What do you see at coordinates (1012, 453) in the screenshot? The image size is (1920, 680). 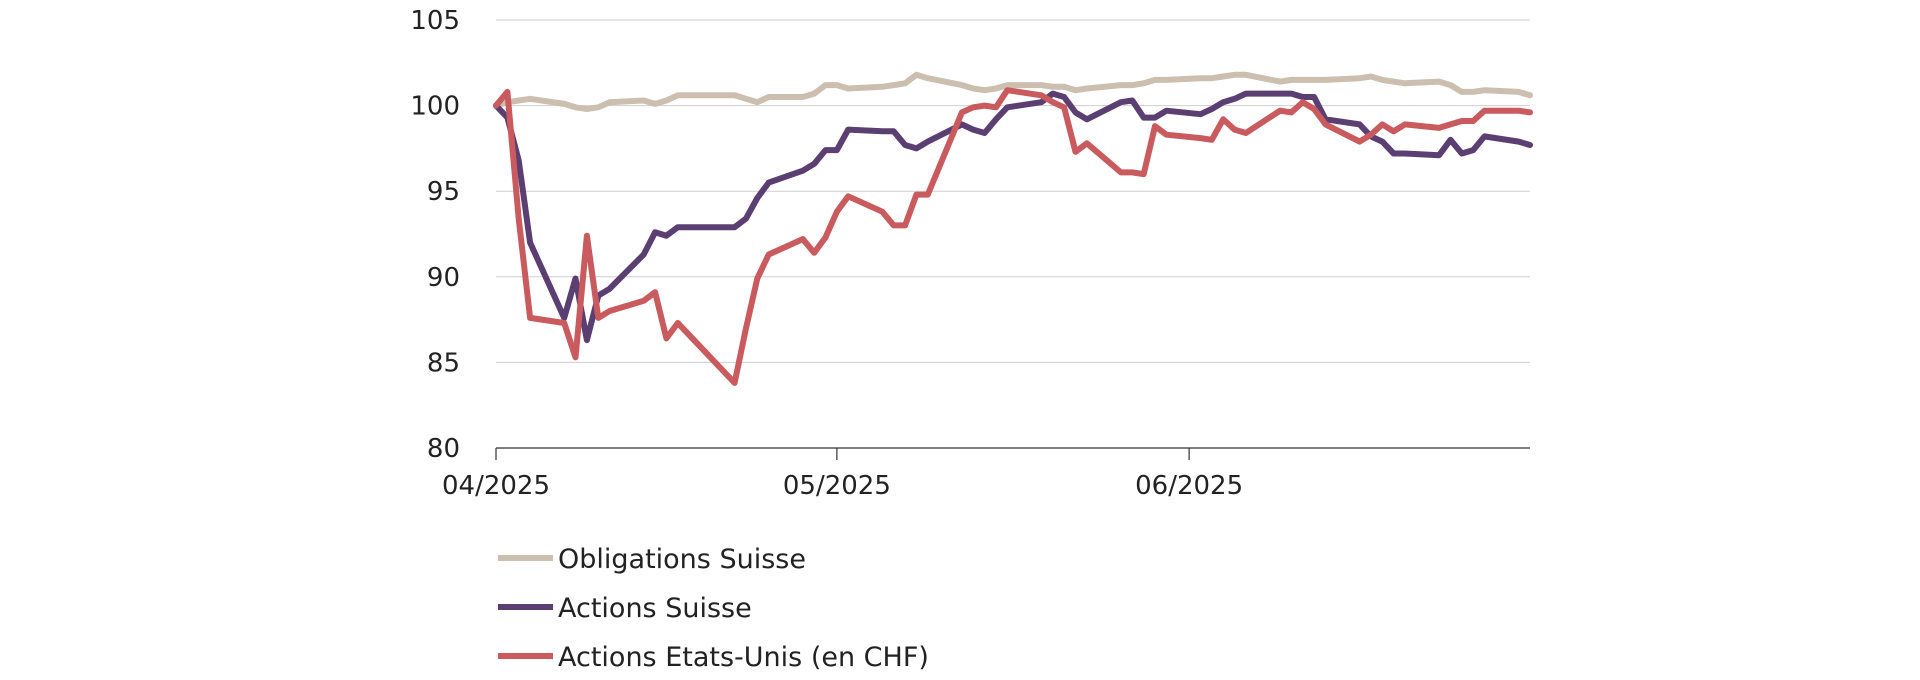 I see `axes` at bounding box center [1012, 453].